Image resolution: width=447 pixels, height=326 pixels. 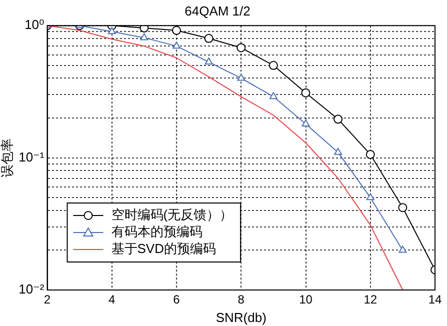 I want to click on y-tick-label: 10⁻², so click(x=31, y=289).